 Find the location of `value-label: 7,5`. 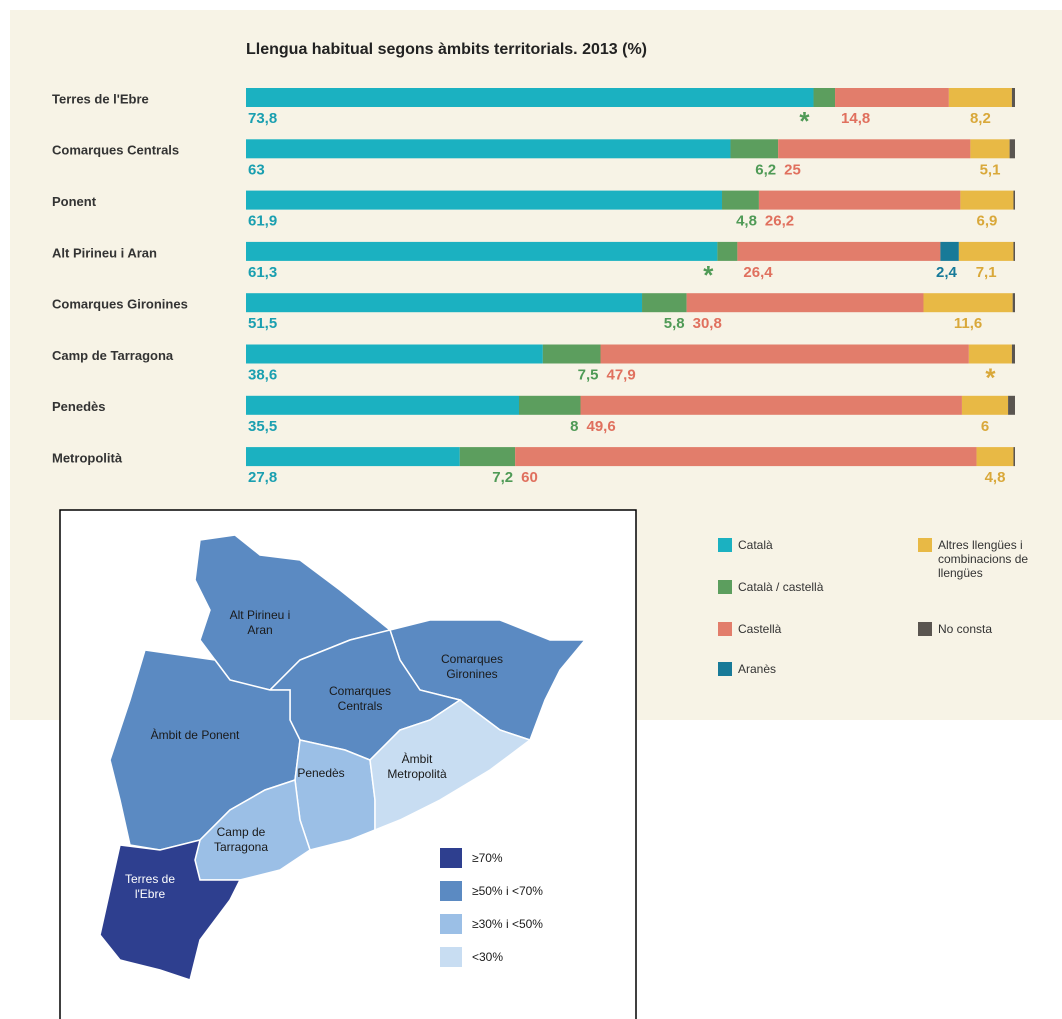

value-label: 7,5 is located at coordinates (588, 374).